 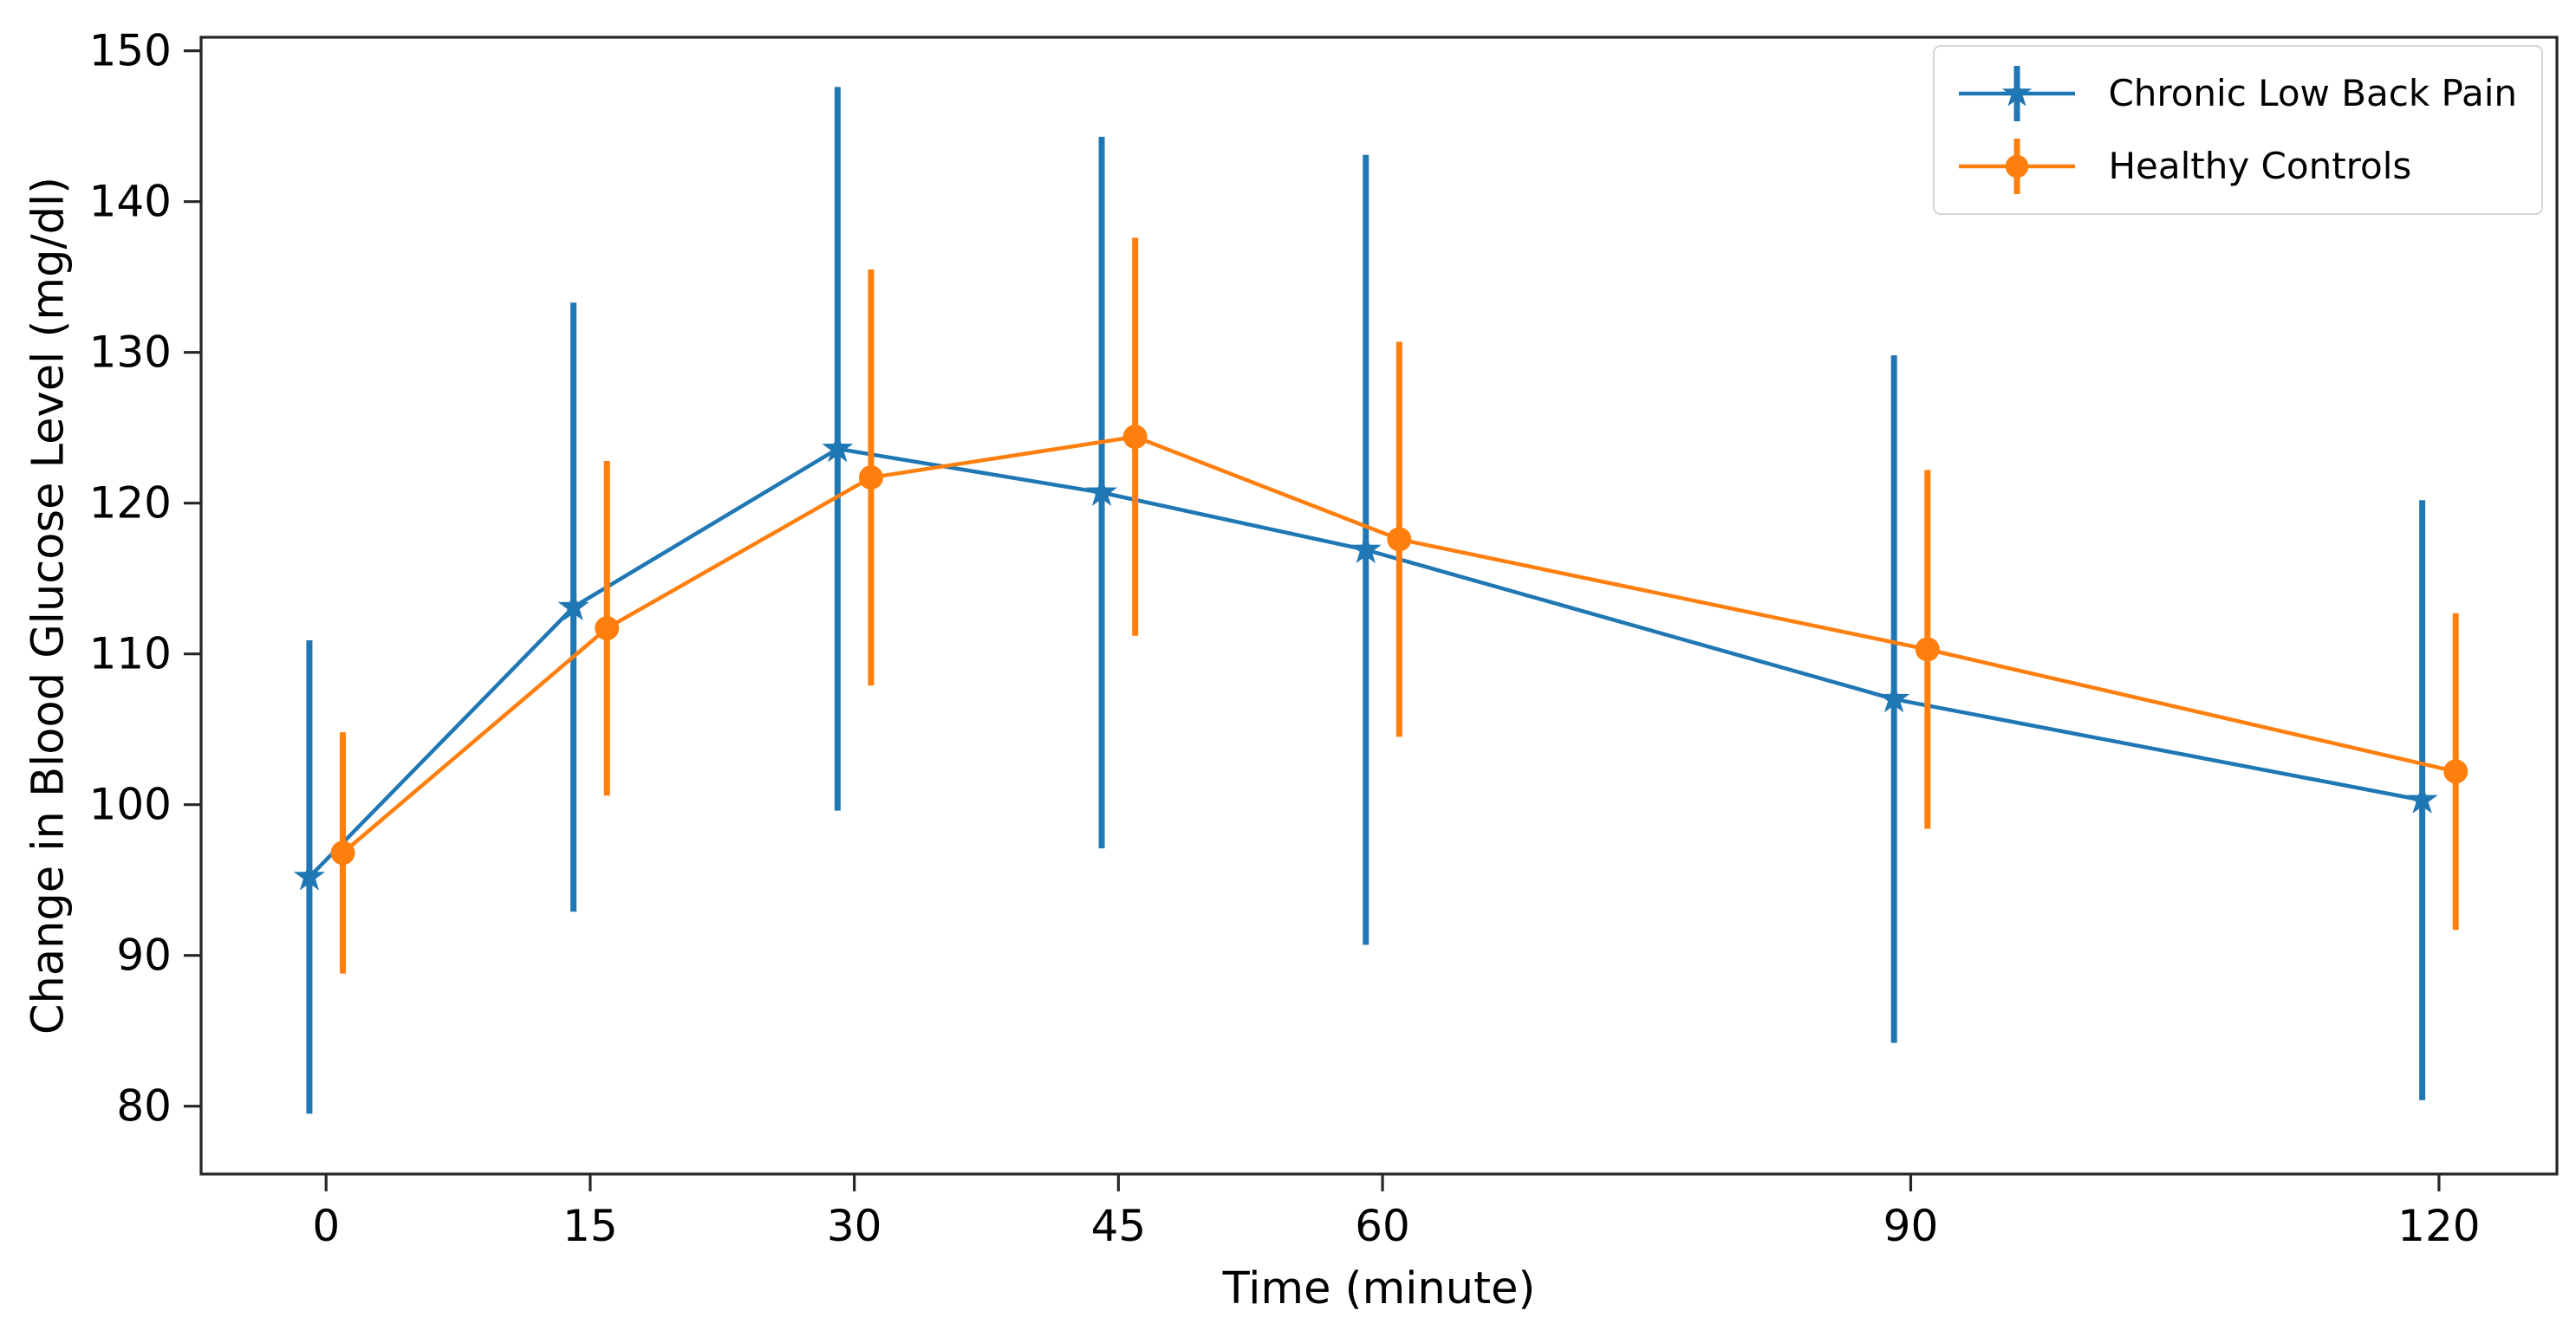 I want to click on x-tick-label: 120, so click(x=2438, y=1226).